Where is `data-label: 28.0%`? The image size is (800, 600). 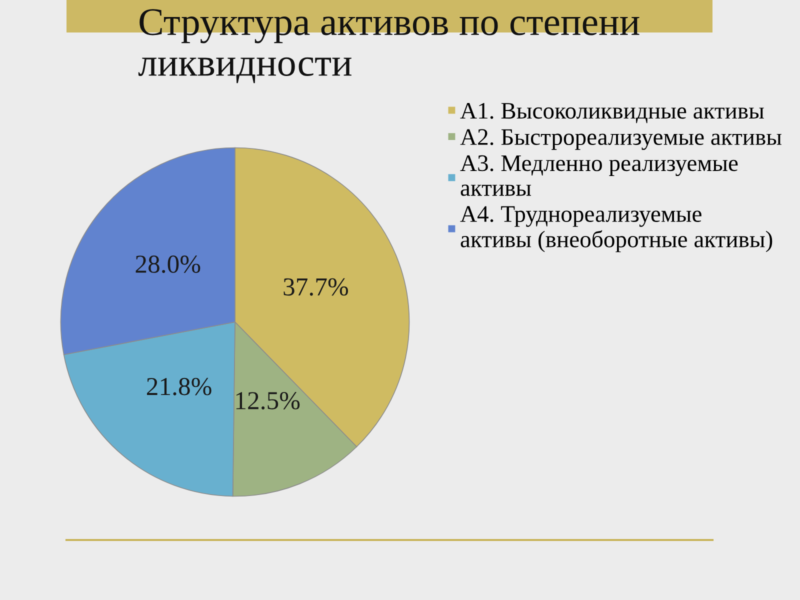 data-label: 28.0% is located at coordinates (168, 265).